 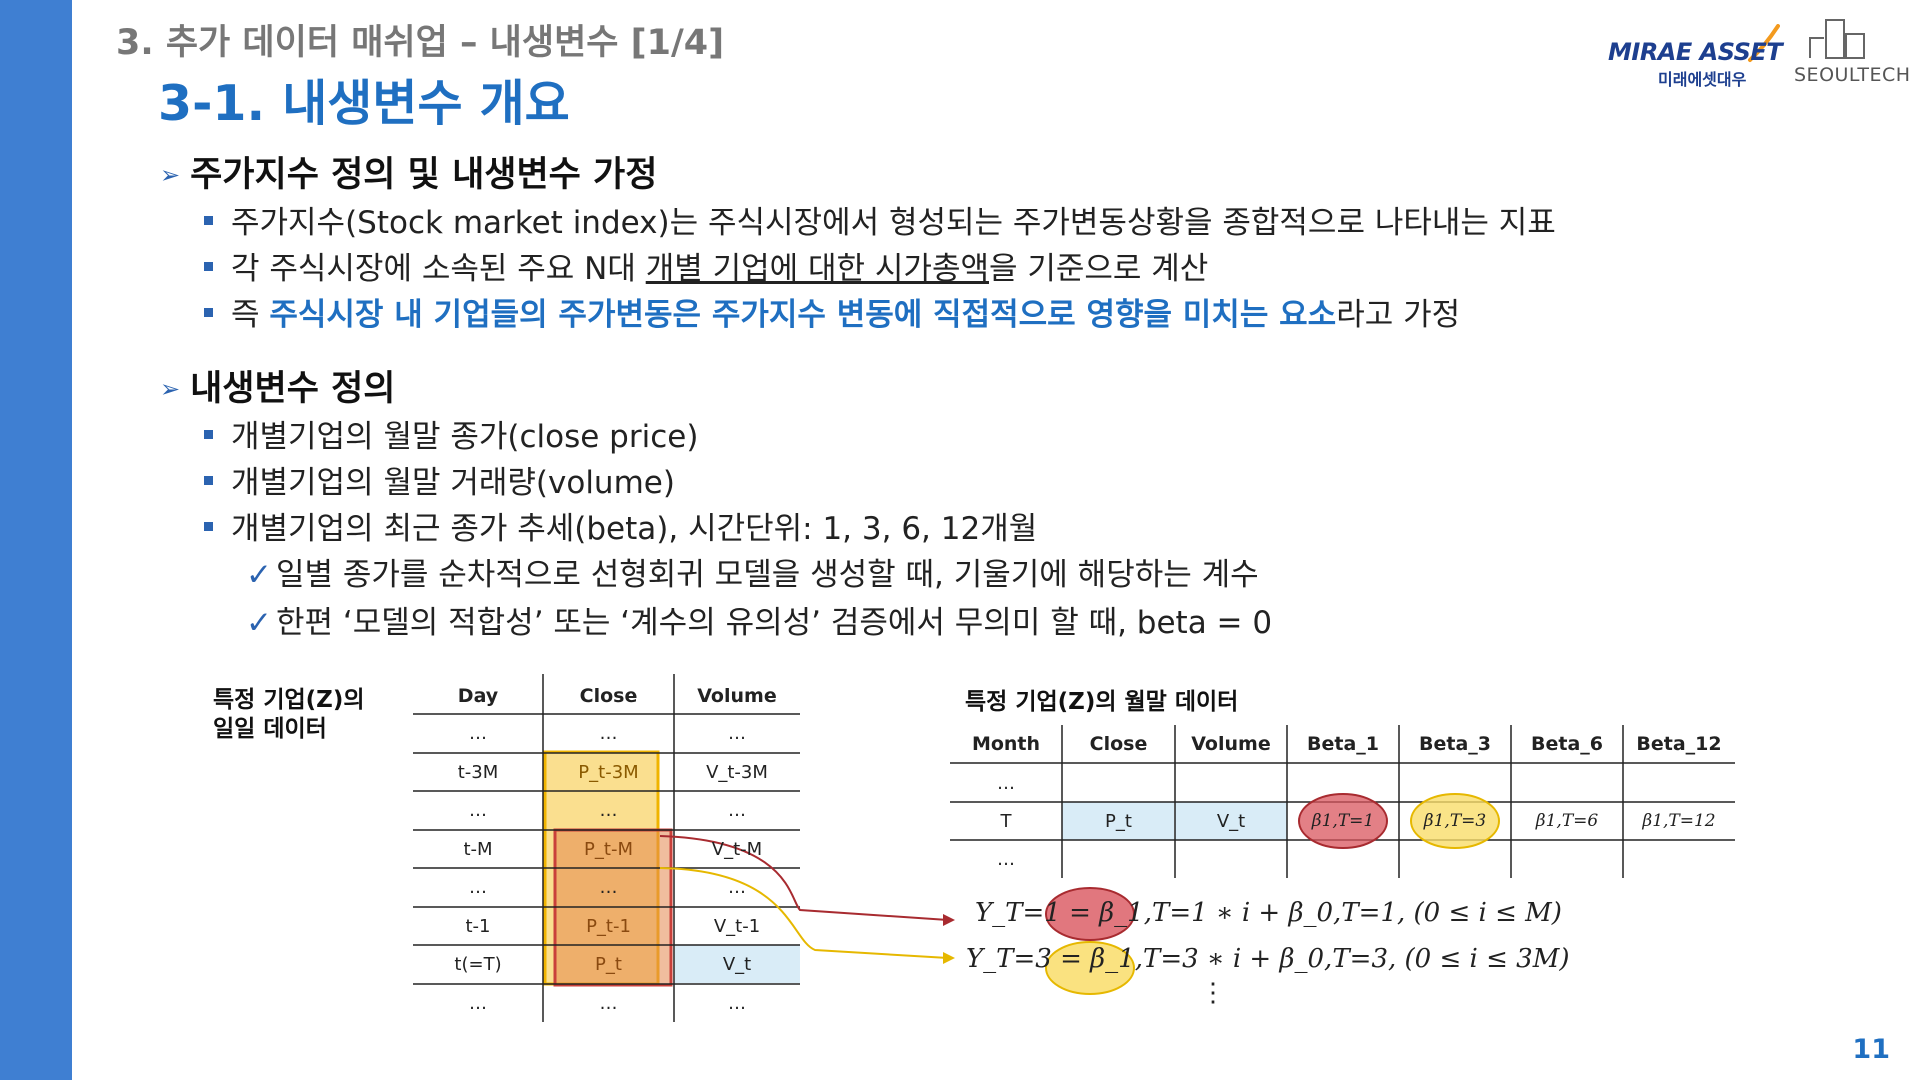 I want to click on beta1-ellipse-highlight, so click(x=1343, y=821).